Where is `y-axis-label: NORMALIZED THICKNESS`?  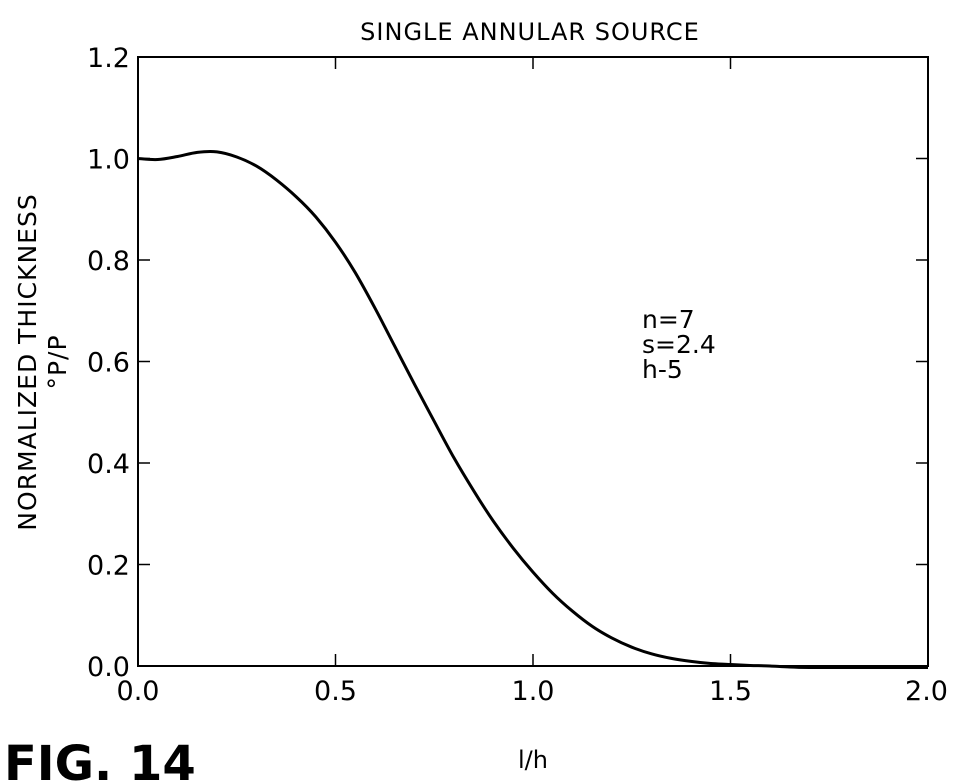
y-axis-label: NORMALIZED THICKNESS is located at coordinates (27, 361).